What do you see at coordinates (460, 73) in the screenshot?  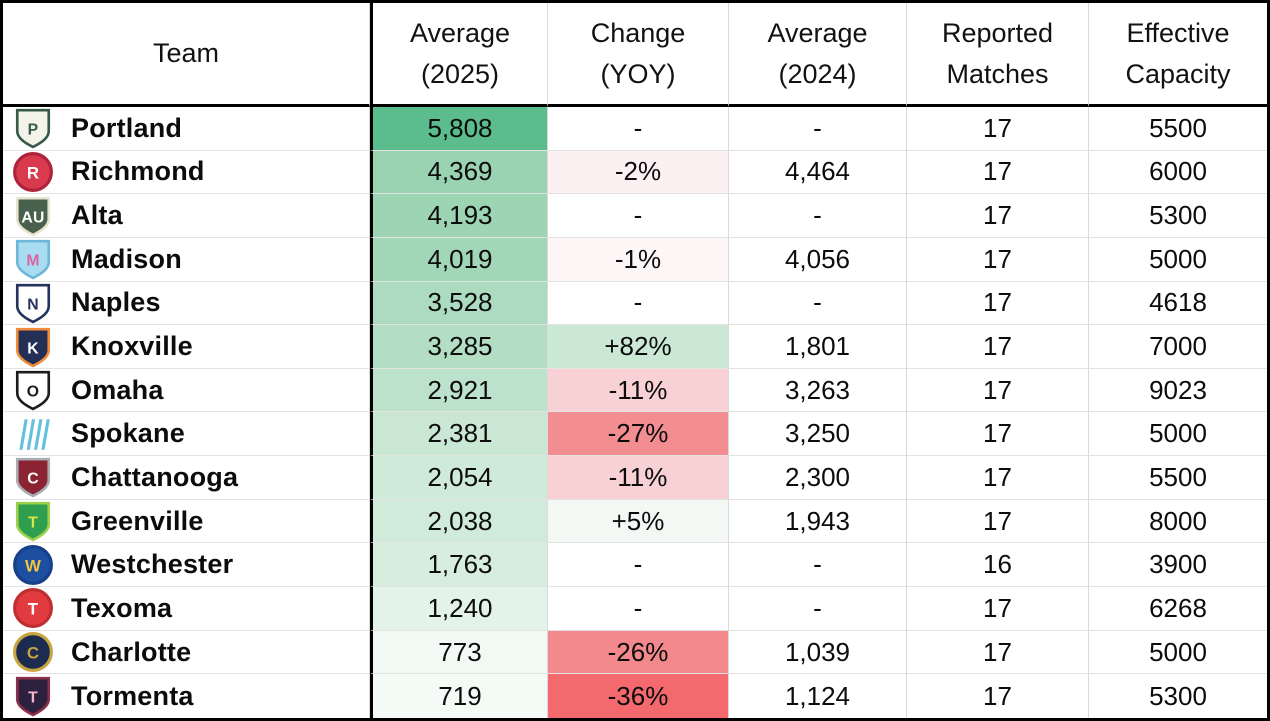 I see `header-line: (2025)` at bounding box center [460, 73].